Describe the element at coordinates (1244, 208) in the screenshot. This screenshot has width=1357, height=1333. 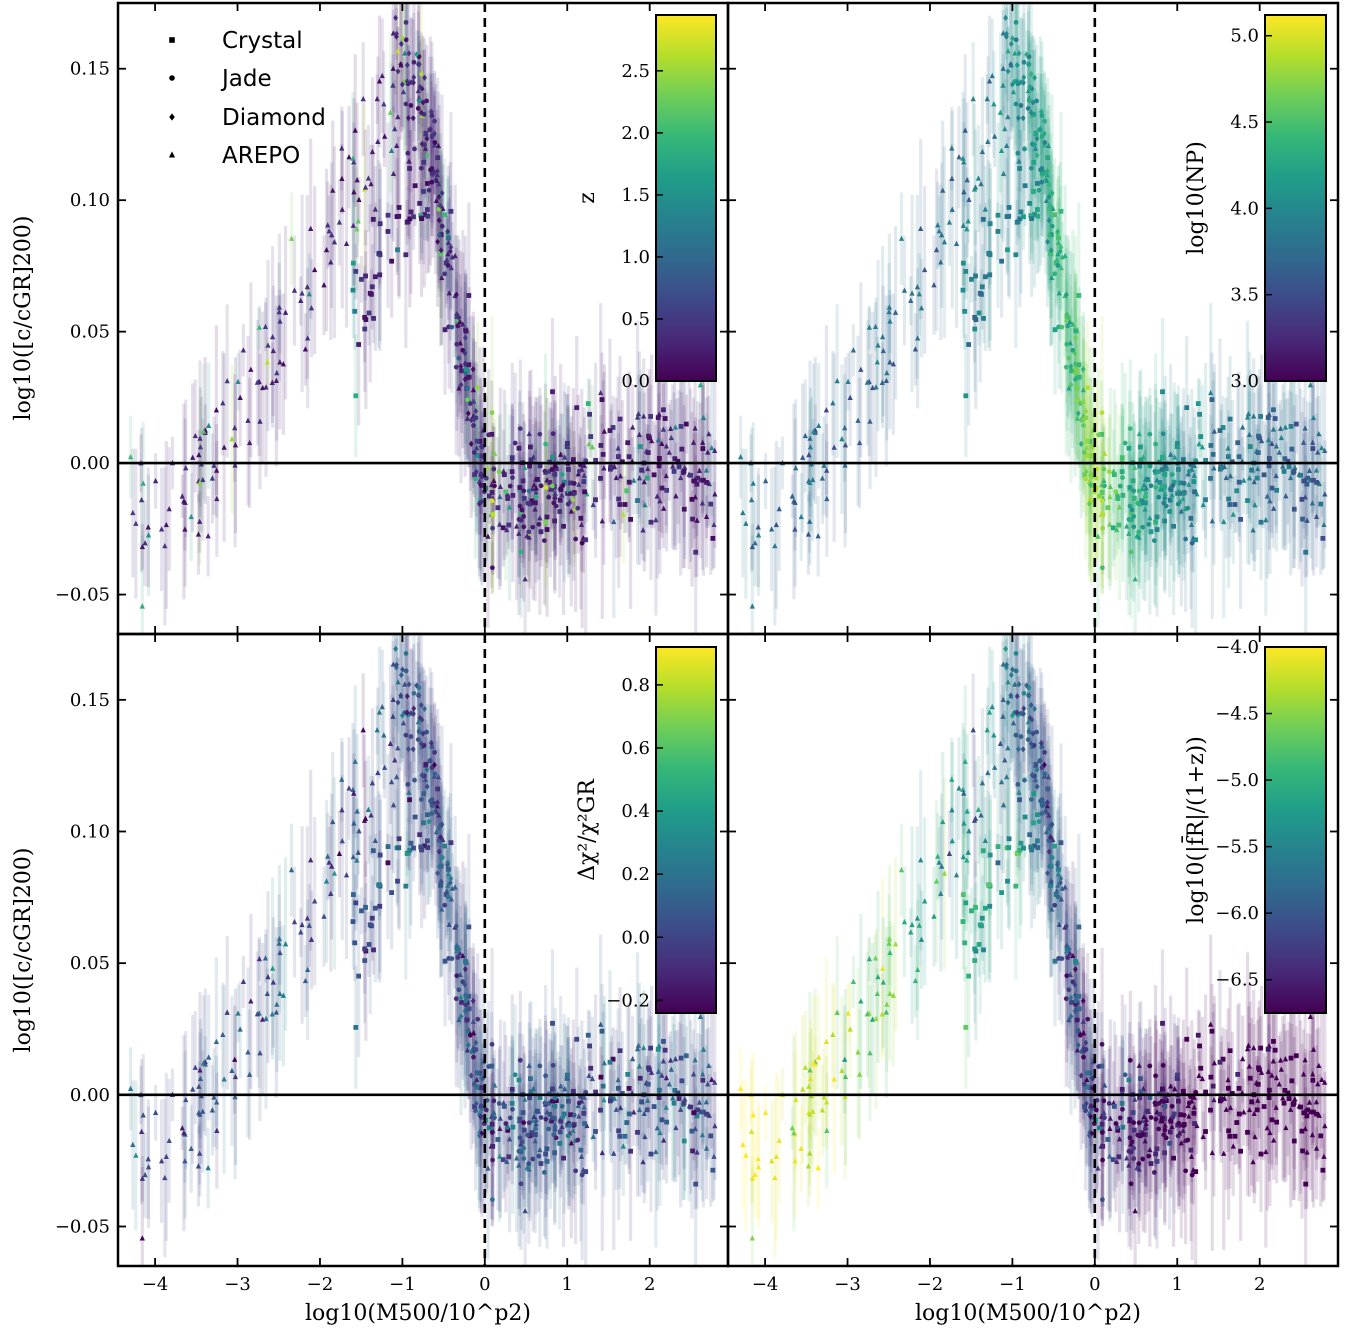
I see `colorbar-tick-label: 4.0` at that location.